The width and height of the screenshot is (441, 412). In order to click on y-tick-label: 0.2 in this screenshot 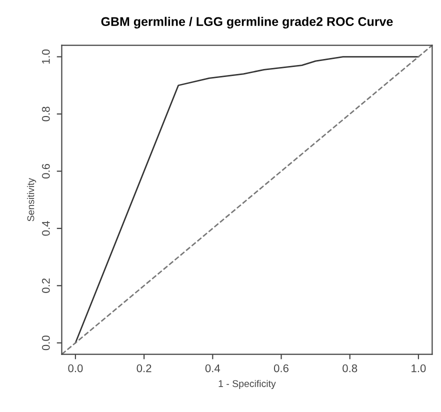, I will do `click(46, 285)`.